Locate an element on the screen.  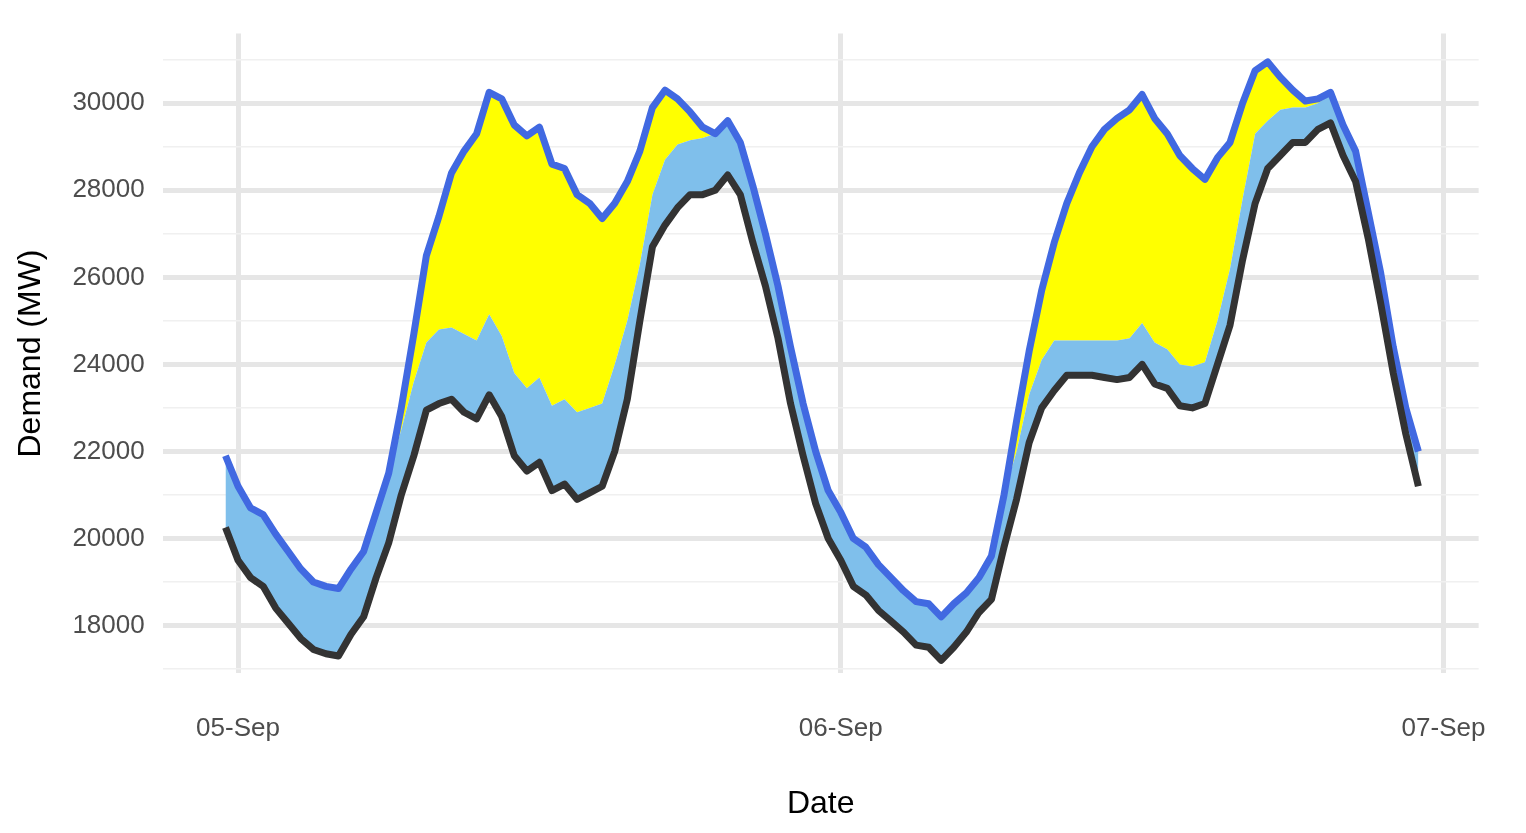
x-tick-label: 06-Sep is located at coordinates (840, 727).